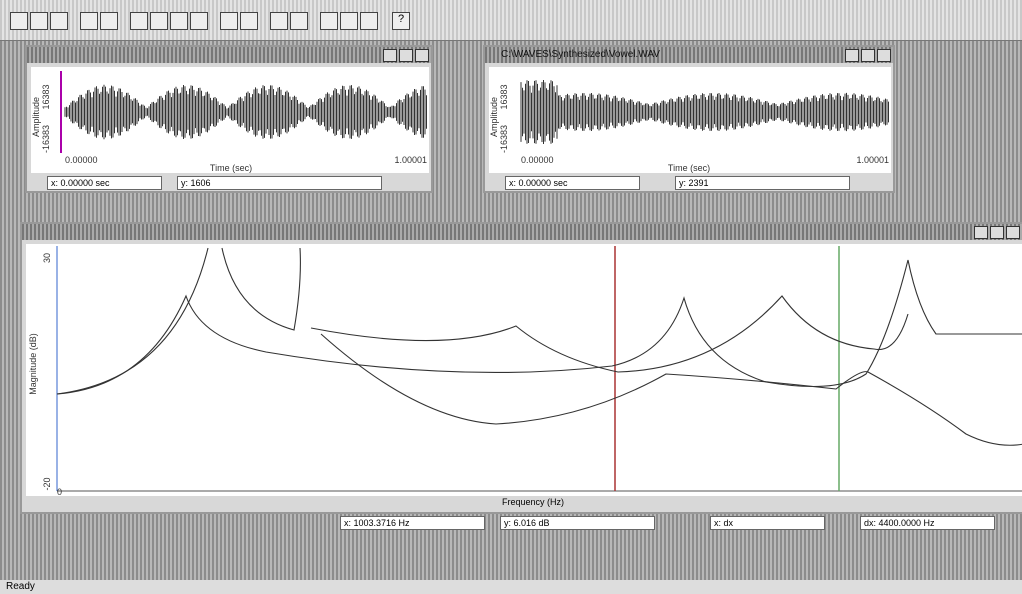 Image resolution: width=1022 pixels, height=594 pixels. Describe the element at coordinates (511, 20) in the screenshot. I see `toolbar: ?` at that location.